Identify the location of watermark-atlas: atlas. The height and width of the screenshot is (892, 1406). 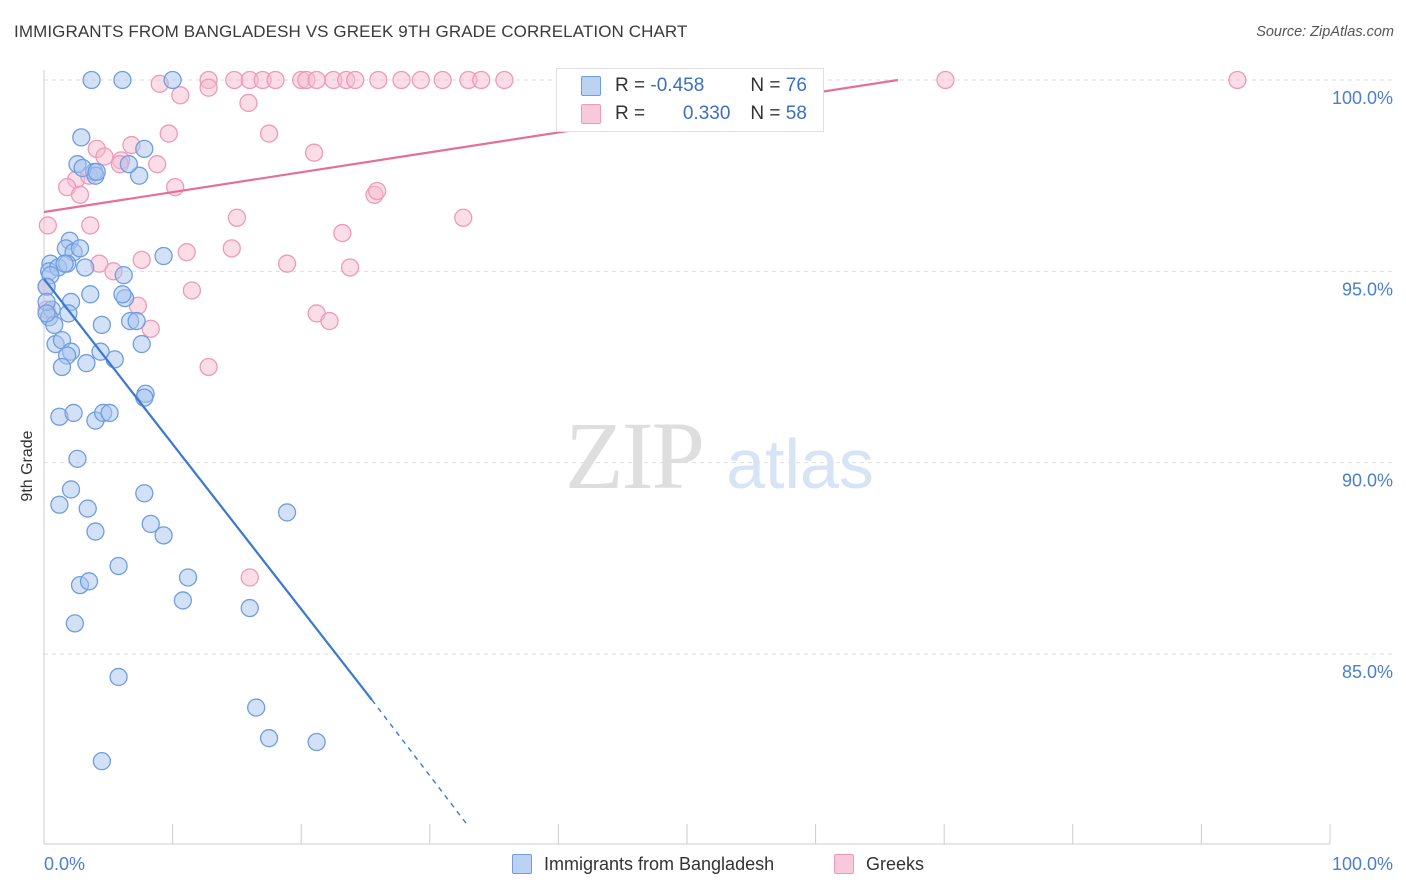
(800, 464).